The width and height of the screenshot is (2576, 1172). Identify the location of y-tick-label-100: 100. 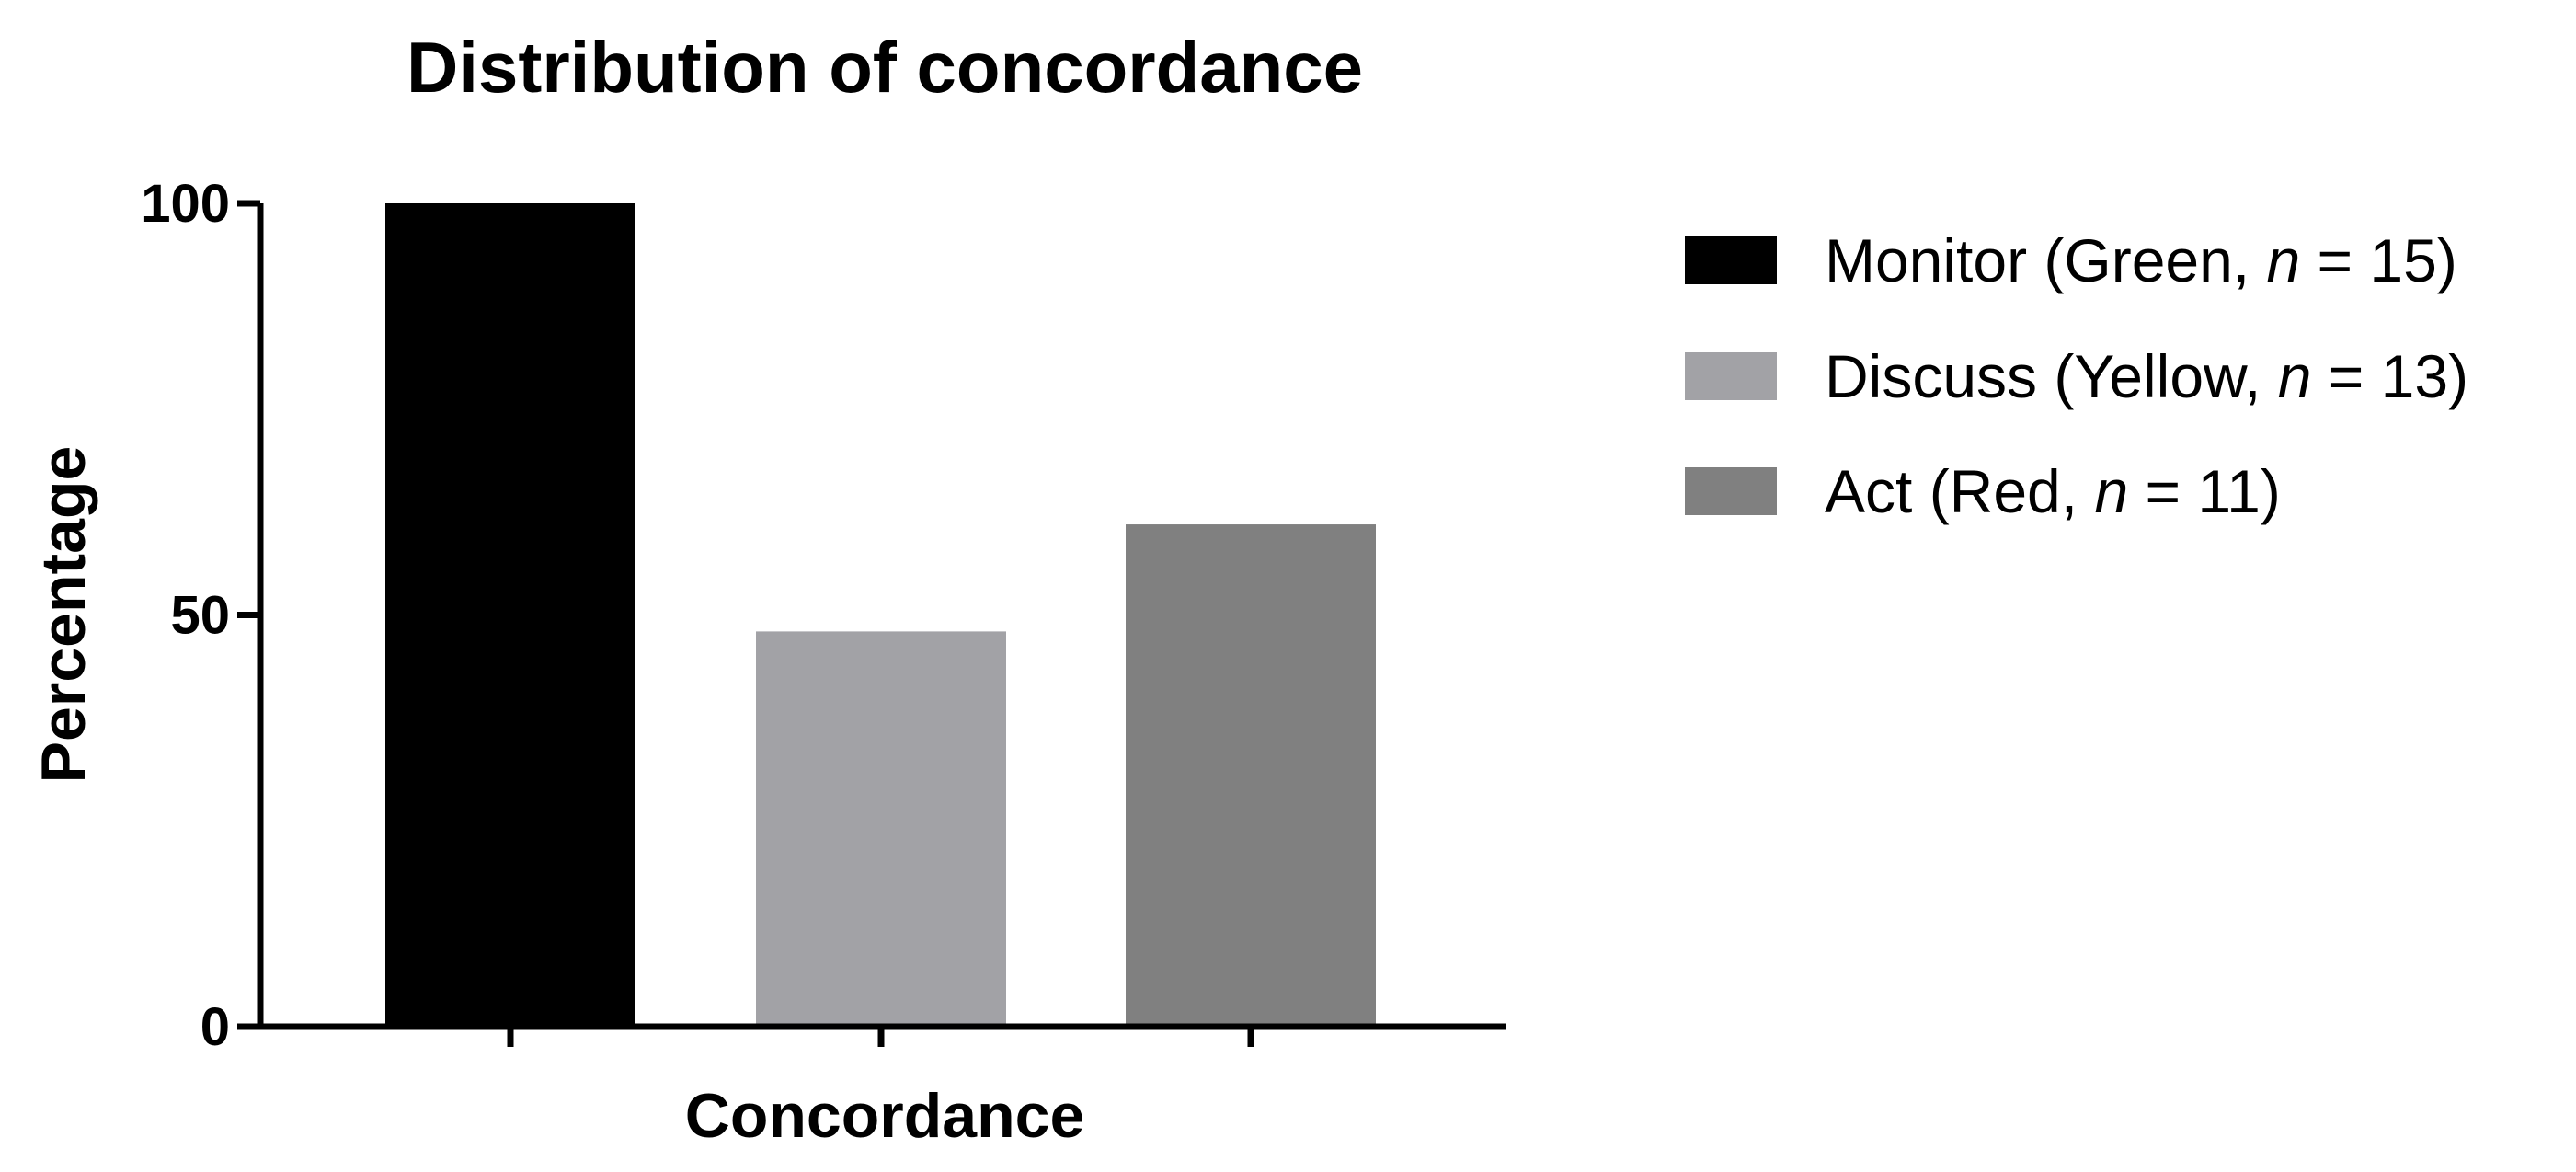
(186, 204).